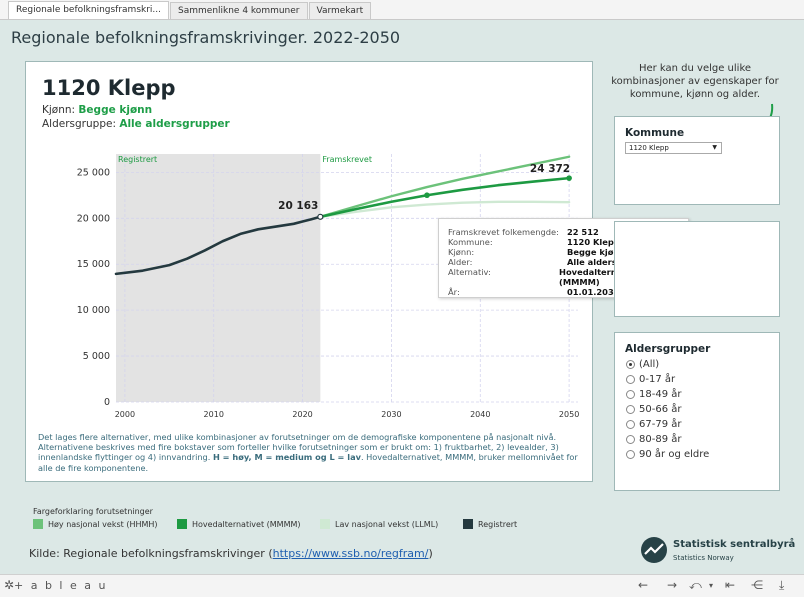  Describe the element at coordinates (655, 133) in the screenshot. I see `kommune-title: Kommune` at that location.